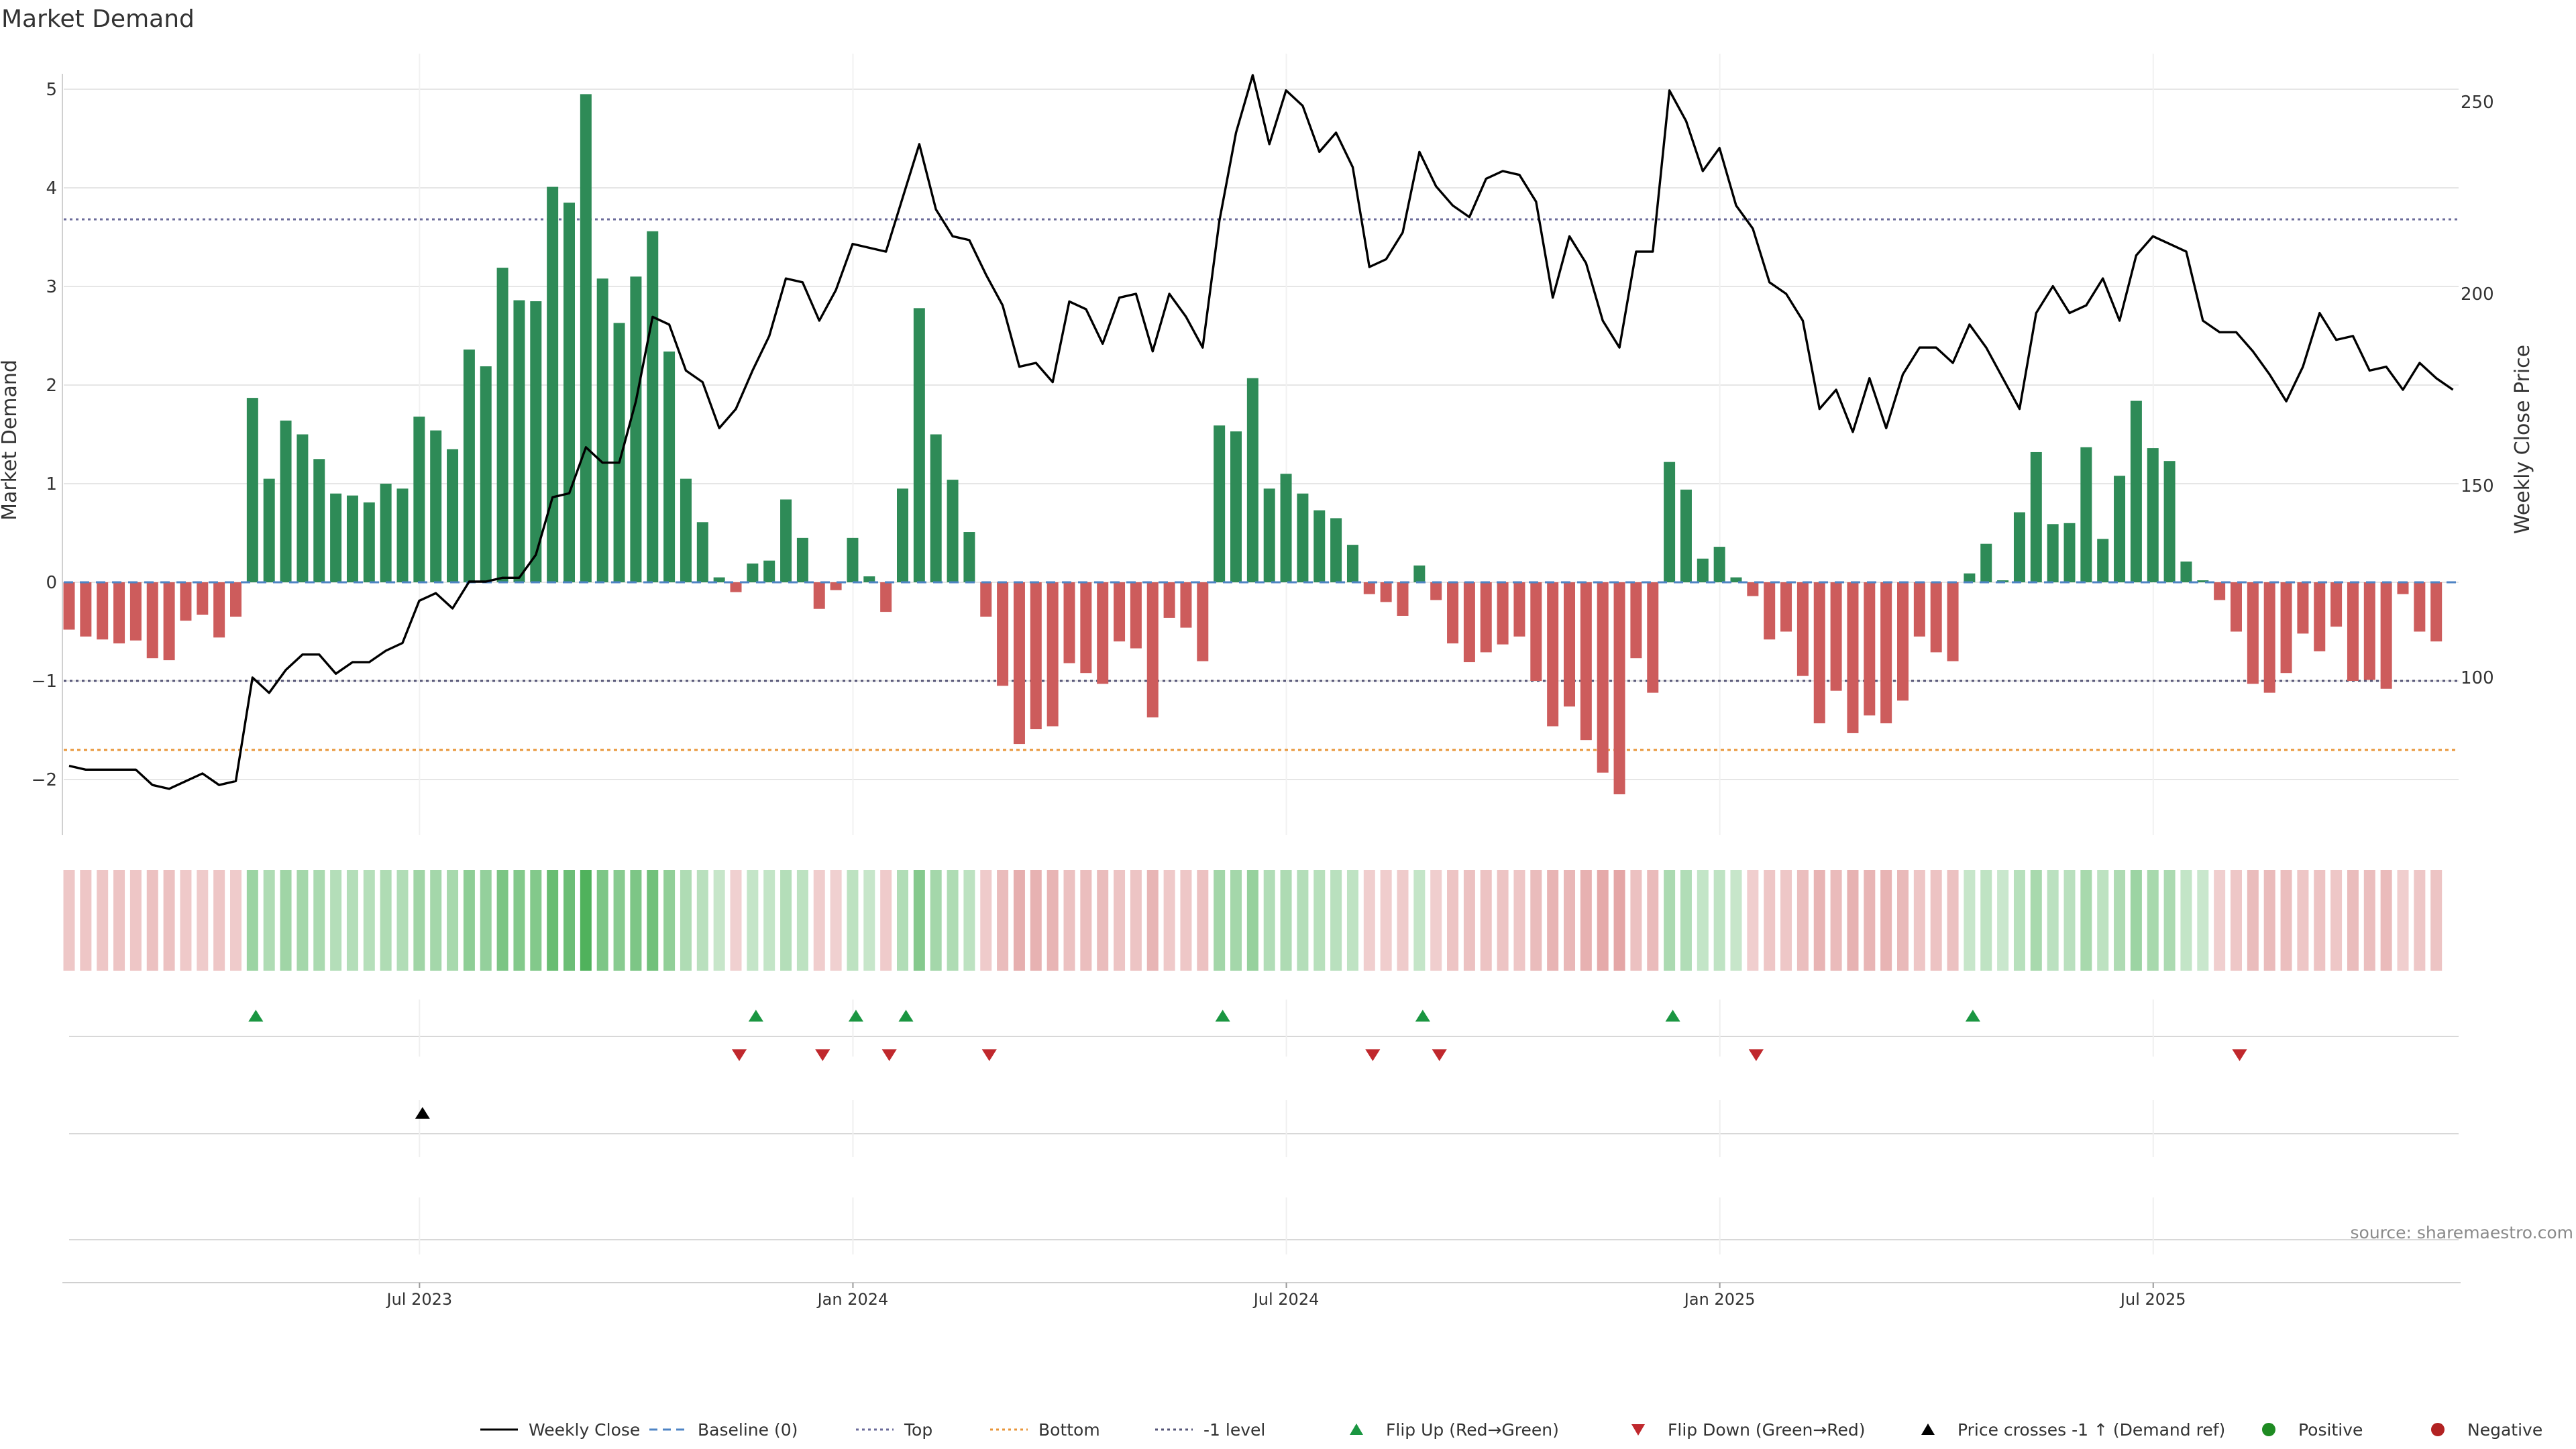  I want to click on legend-label: Weekly Close, so click(584, 1430).